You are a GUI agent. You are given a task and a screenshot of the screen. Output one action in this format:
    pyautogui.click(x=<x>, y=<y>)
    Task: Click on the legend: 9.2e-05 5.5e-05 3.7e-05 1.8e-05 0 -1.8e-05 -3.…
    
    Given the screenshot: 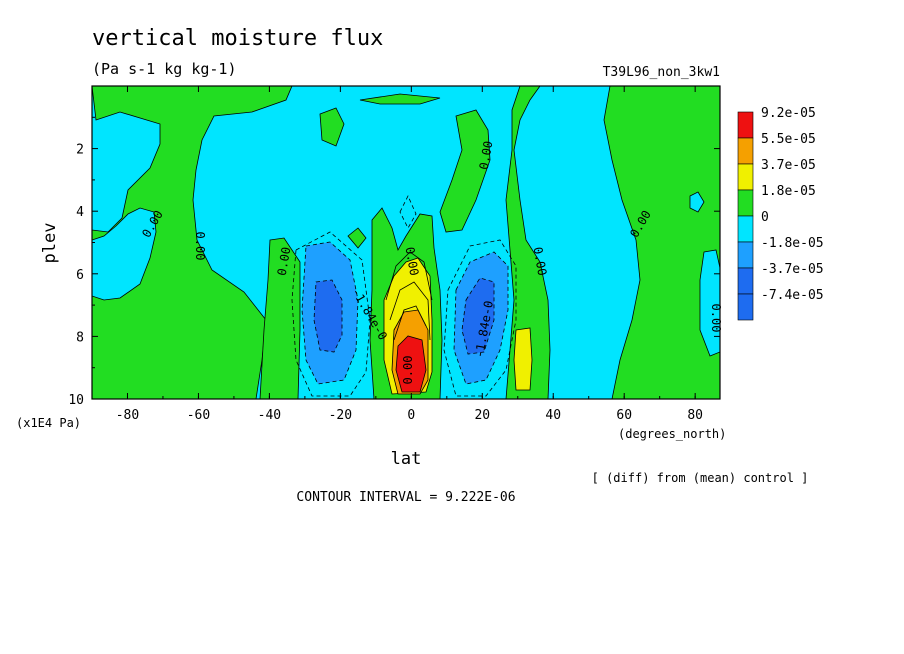 What is the action you would take?
    pyautogui.click(x=780, y=213)
    